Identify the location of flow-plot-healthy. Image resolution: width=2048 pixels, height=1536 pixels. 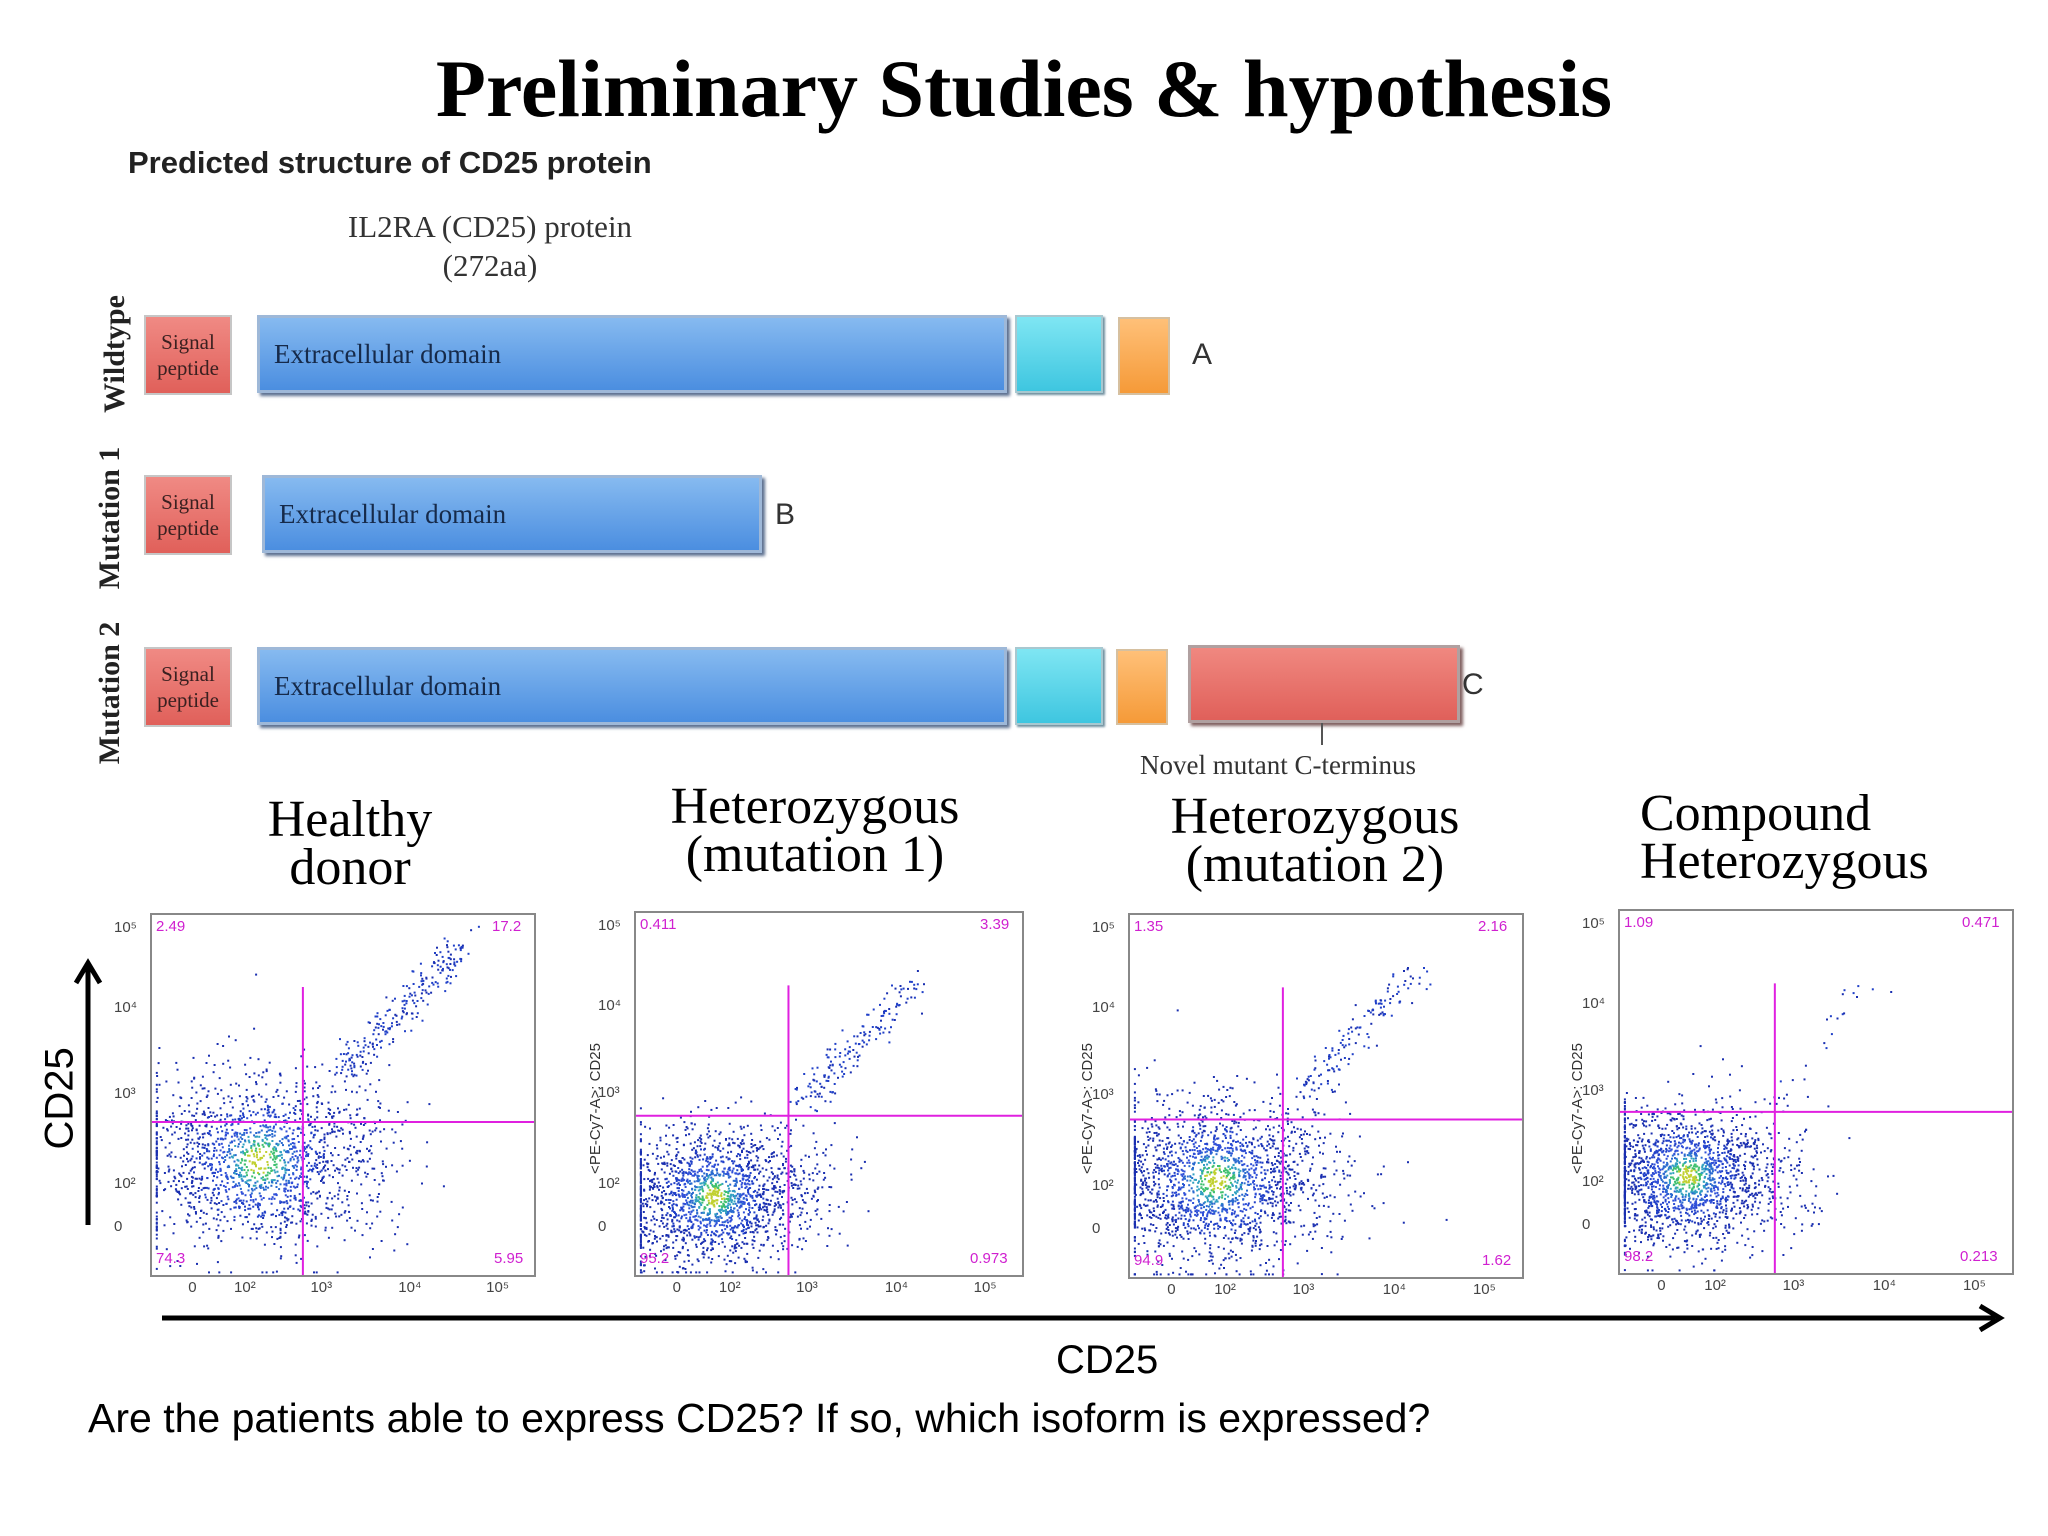
(343, 1095).